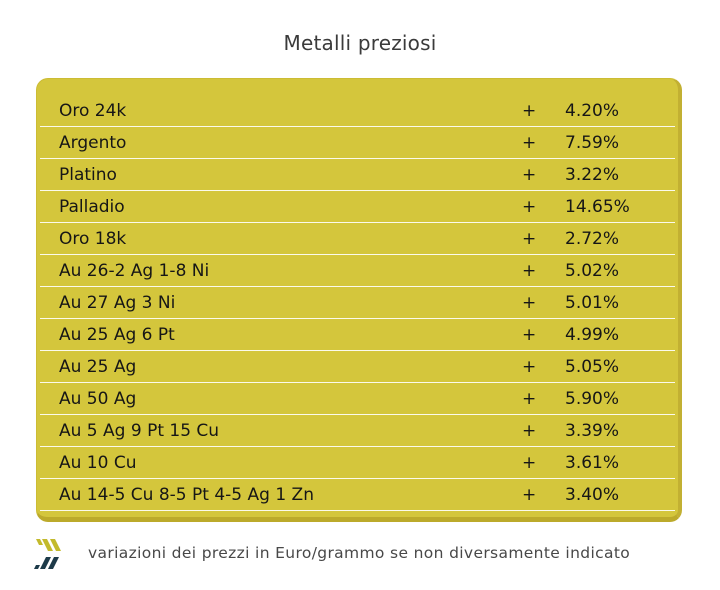  I want to click on metal-name: Au 50 Ag, so click(98, 398).